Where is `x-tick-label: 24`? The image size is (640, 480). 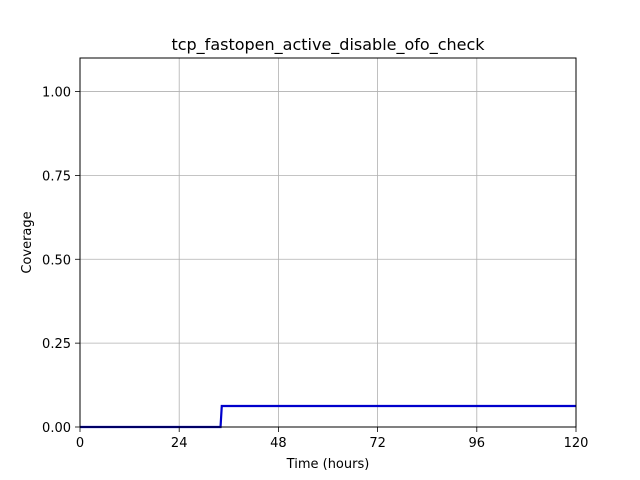 x-tick-label: 24 is located at coordinates (179, 443).